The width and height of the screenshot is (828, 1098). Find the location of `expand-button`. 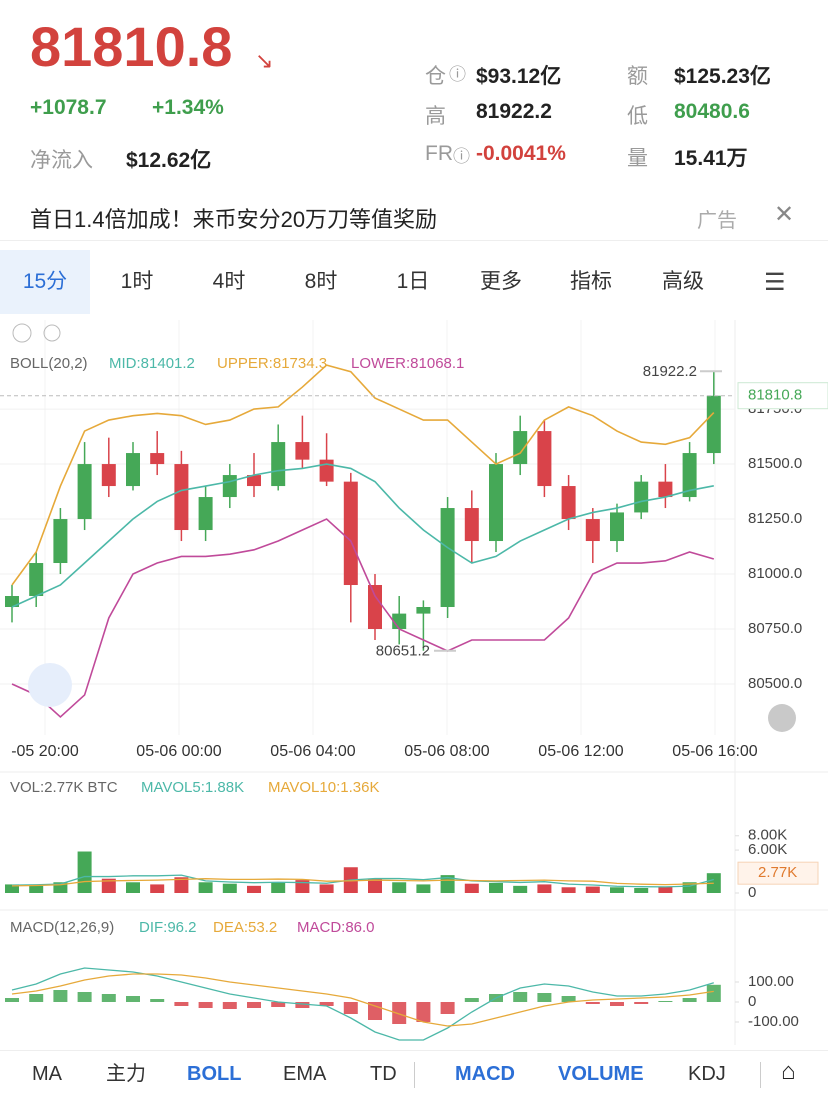

expand-button is located at coordinates (50, 685).